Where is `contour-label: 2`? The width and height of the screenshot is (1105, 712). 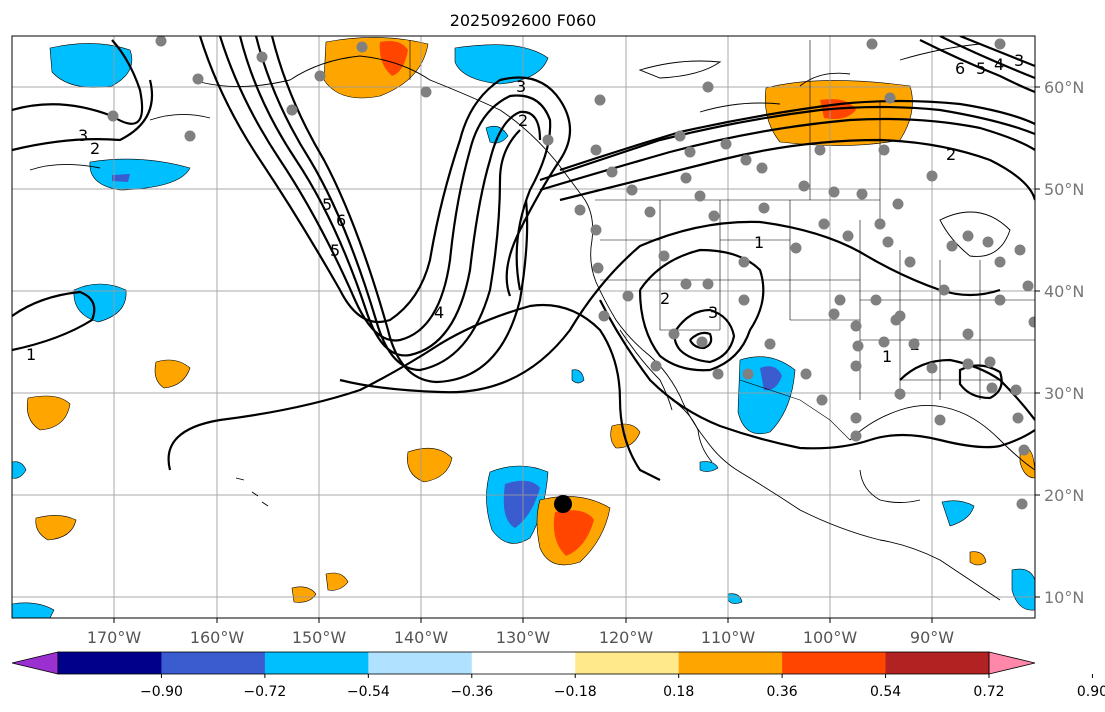
contour-label: 2 is located at coordinates (95, 148).